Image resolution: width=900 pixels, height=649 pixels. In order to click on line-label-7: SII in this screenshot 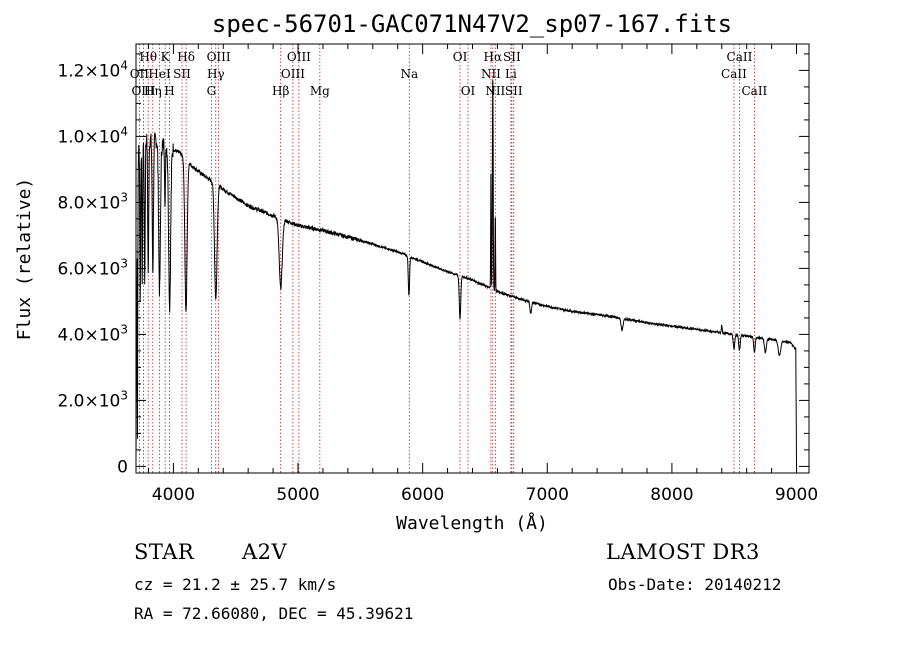, I will do `click(512, 57)`.